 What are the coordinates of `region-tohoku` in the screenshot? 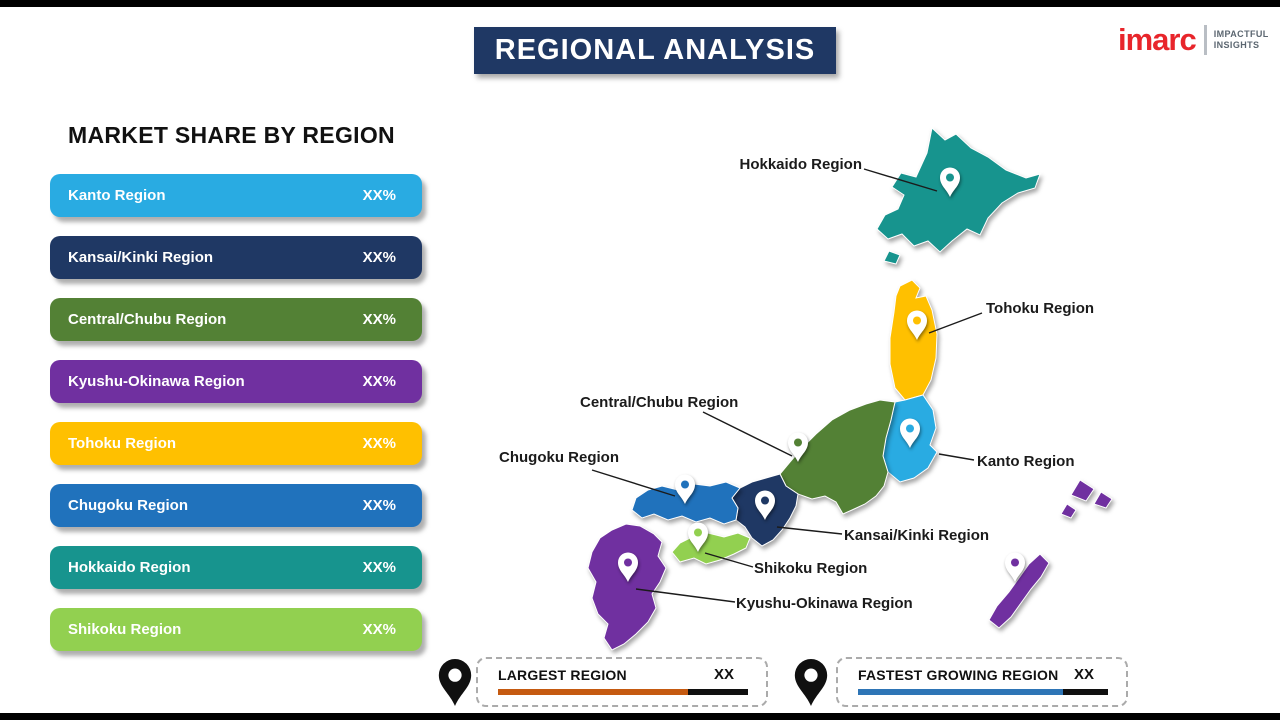 It's located at (913, 340).